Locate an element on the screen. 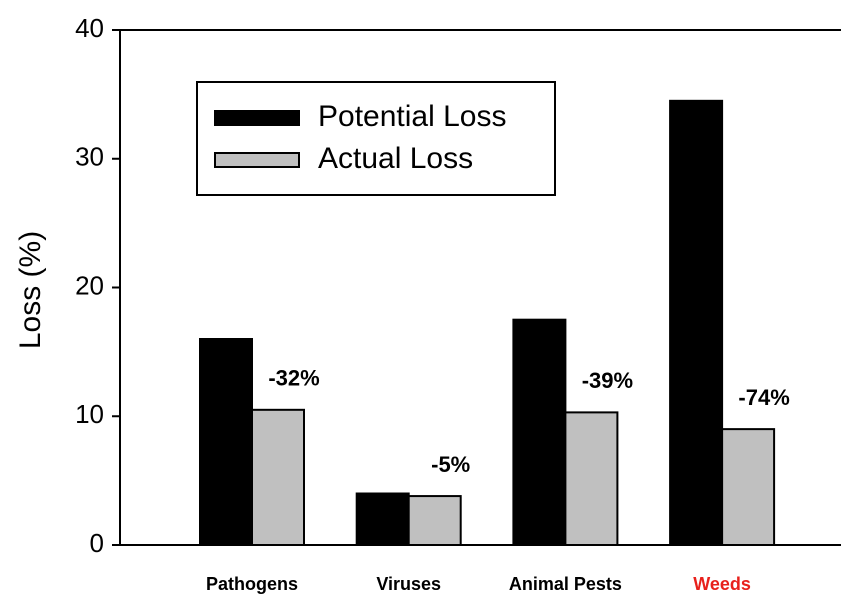 This screenshot has width=841, height=599. x-tick-label: Weeds is located at coordinates (722, 584).